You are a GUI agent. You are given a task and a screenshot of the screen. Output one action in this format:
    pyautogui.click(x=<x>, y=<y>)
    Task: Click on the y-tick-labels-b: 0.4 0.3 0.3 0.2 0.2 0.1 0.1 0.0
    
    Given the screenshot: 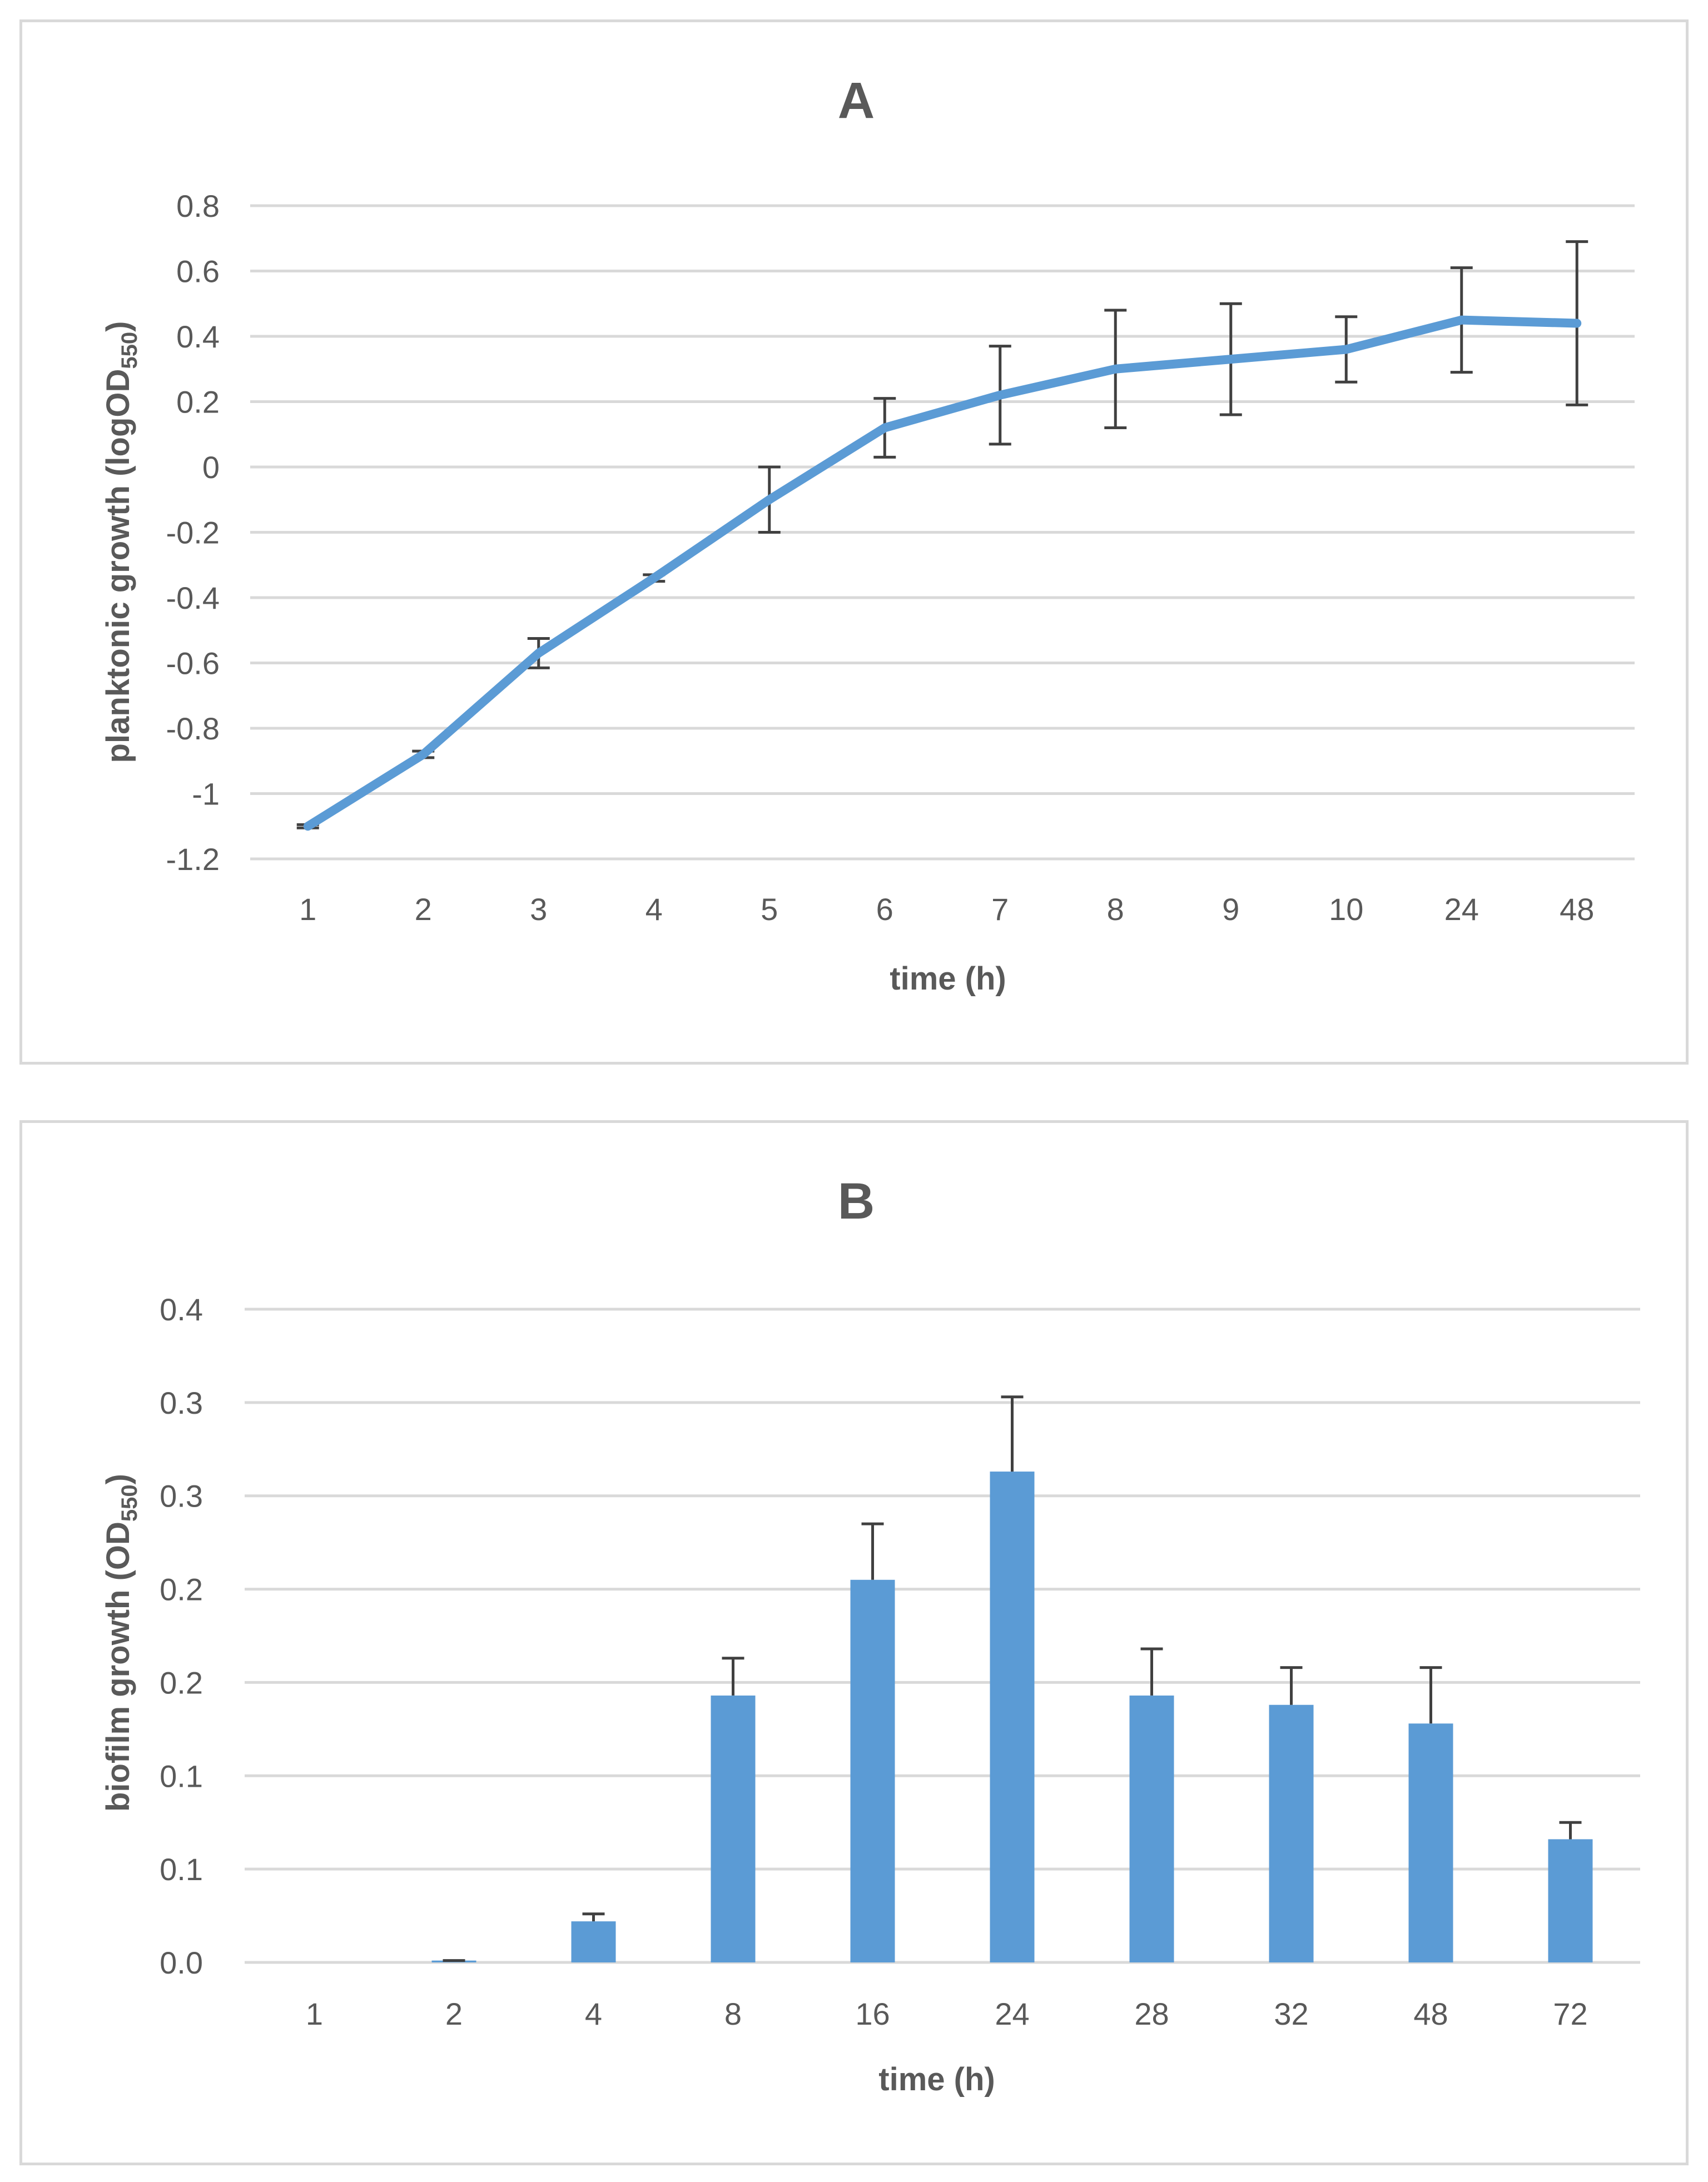 What is the action you would take?
    pyautogui.click(x=181, y=1636)
    